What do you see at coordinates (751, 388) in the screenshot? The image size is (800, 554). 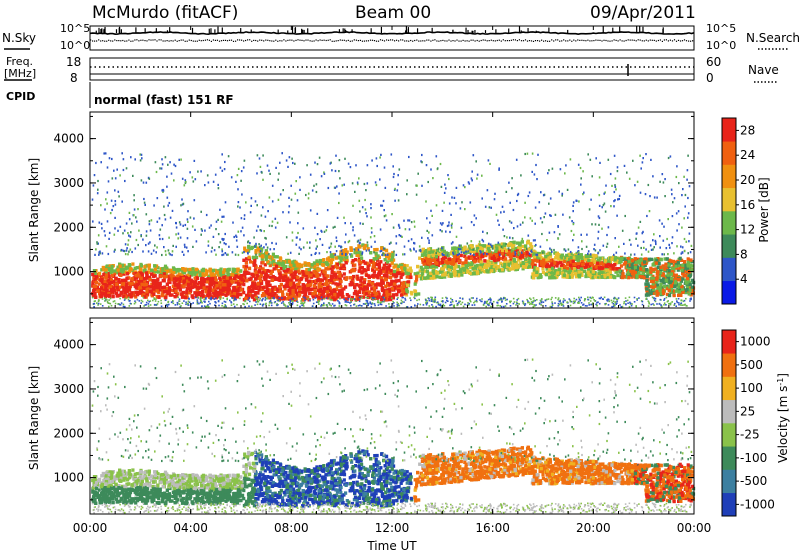 I see `colorbar-tick-label: 100` at bounding box center [751, 388].